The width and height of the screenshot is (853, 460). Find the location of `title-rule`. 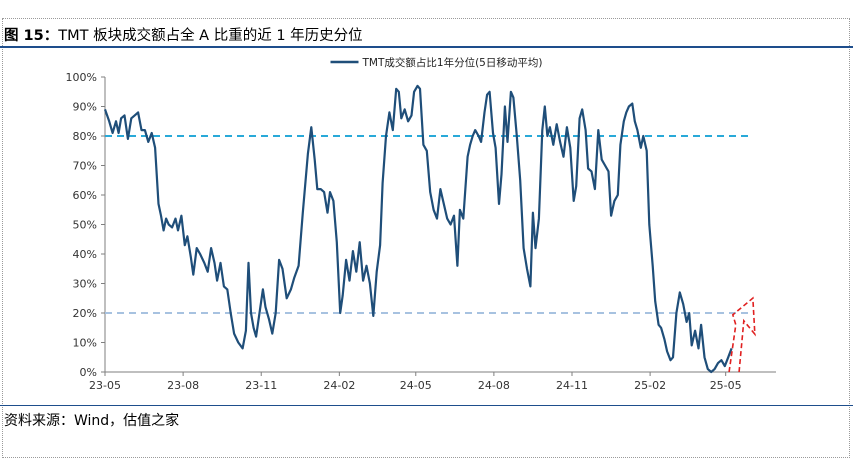

title-rule is located at coordinates (426, 47).